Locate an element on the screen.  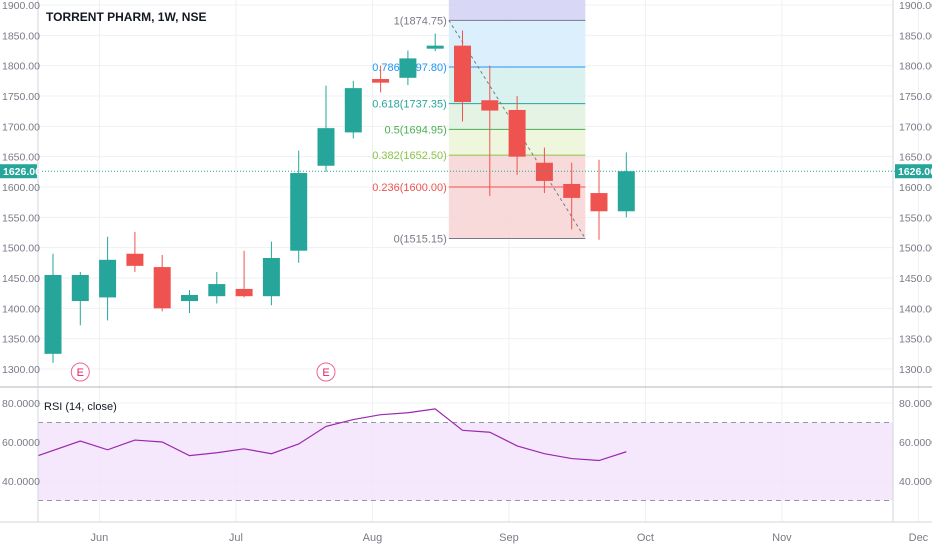
price-tick-right: 1600.00 is located at coordinates (915, 188).